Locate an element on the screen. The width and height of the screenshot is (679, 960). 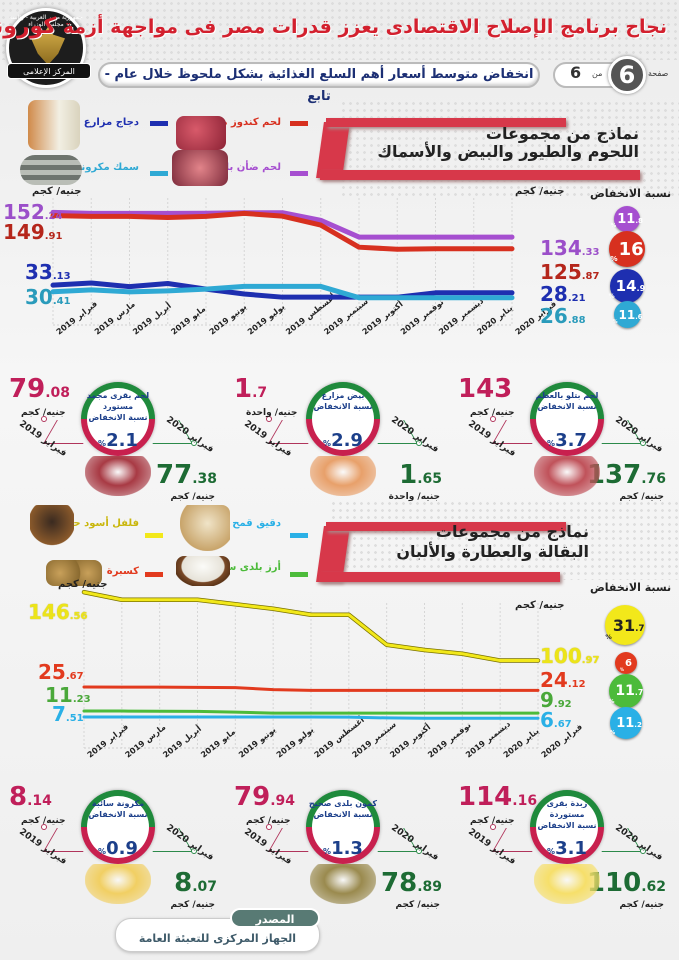
rice-bowl-icon is located at coordinates (203, 571).